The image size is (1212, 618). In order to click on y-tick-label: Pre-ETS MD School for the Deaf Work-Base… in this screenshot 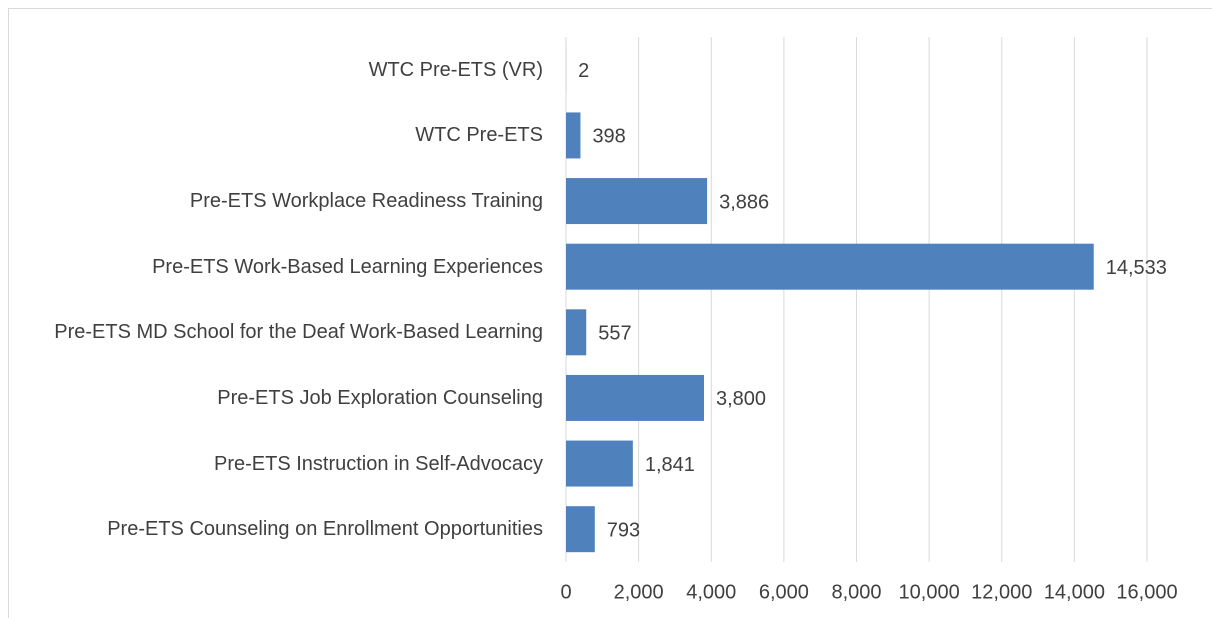, I will do `click(298, 332)`.